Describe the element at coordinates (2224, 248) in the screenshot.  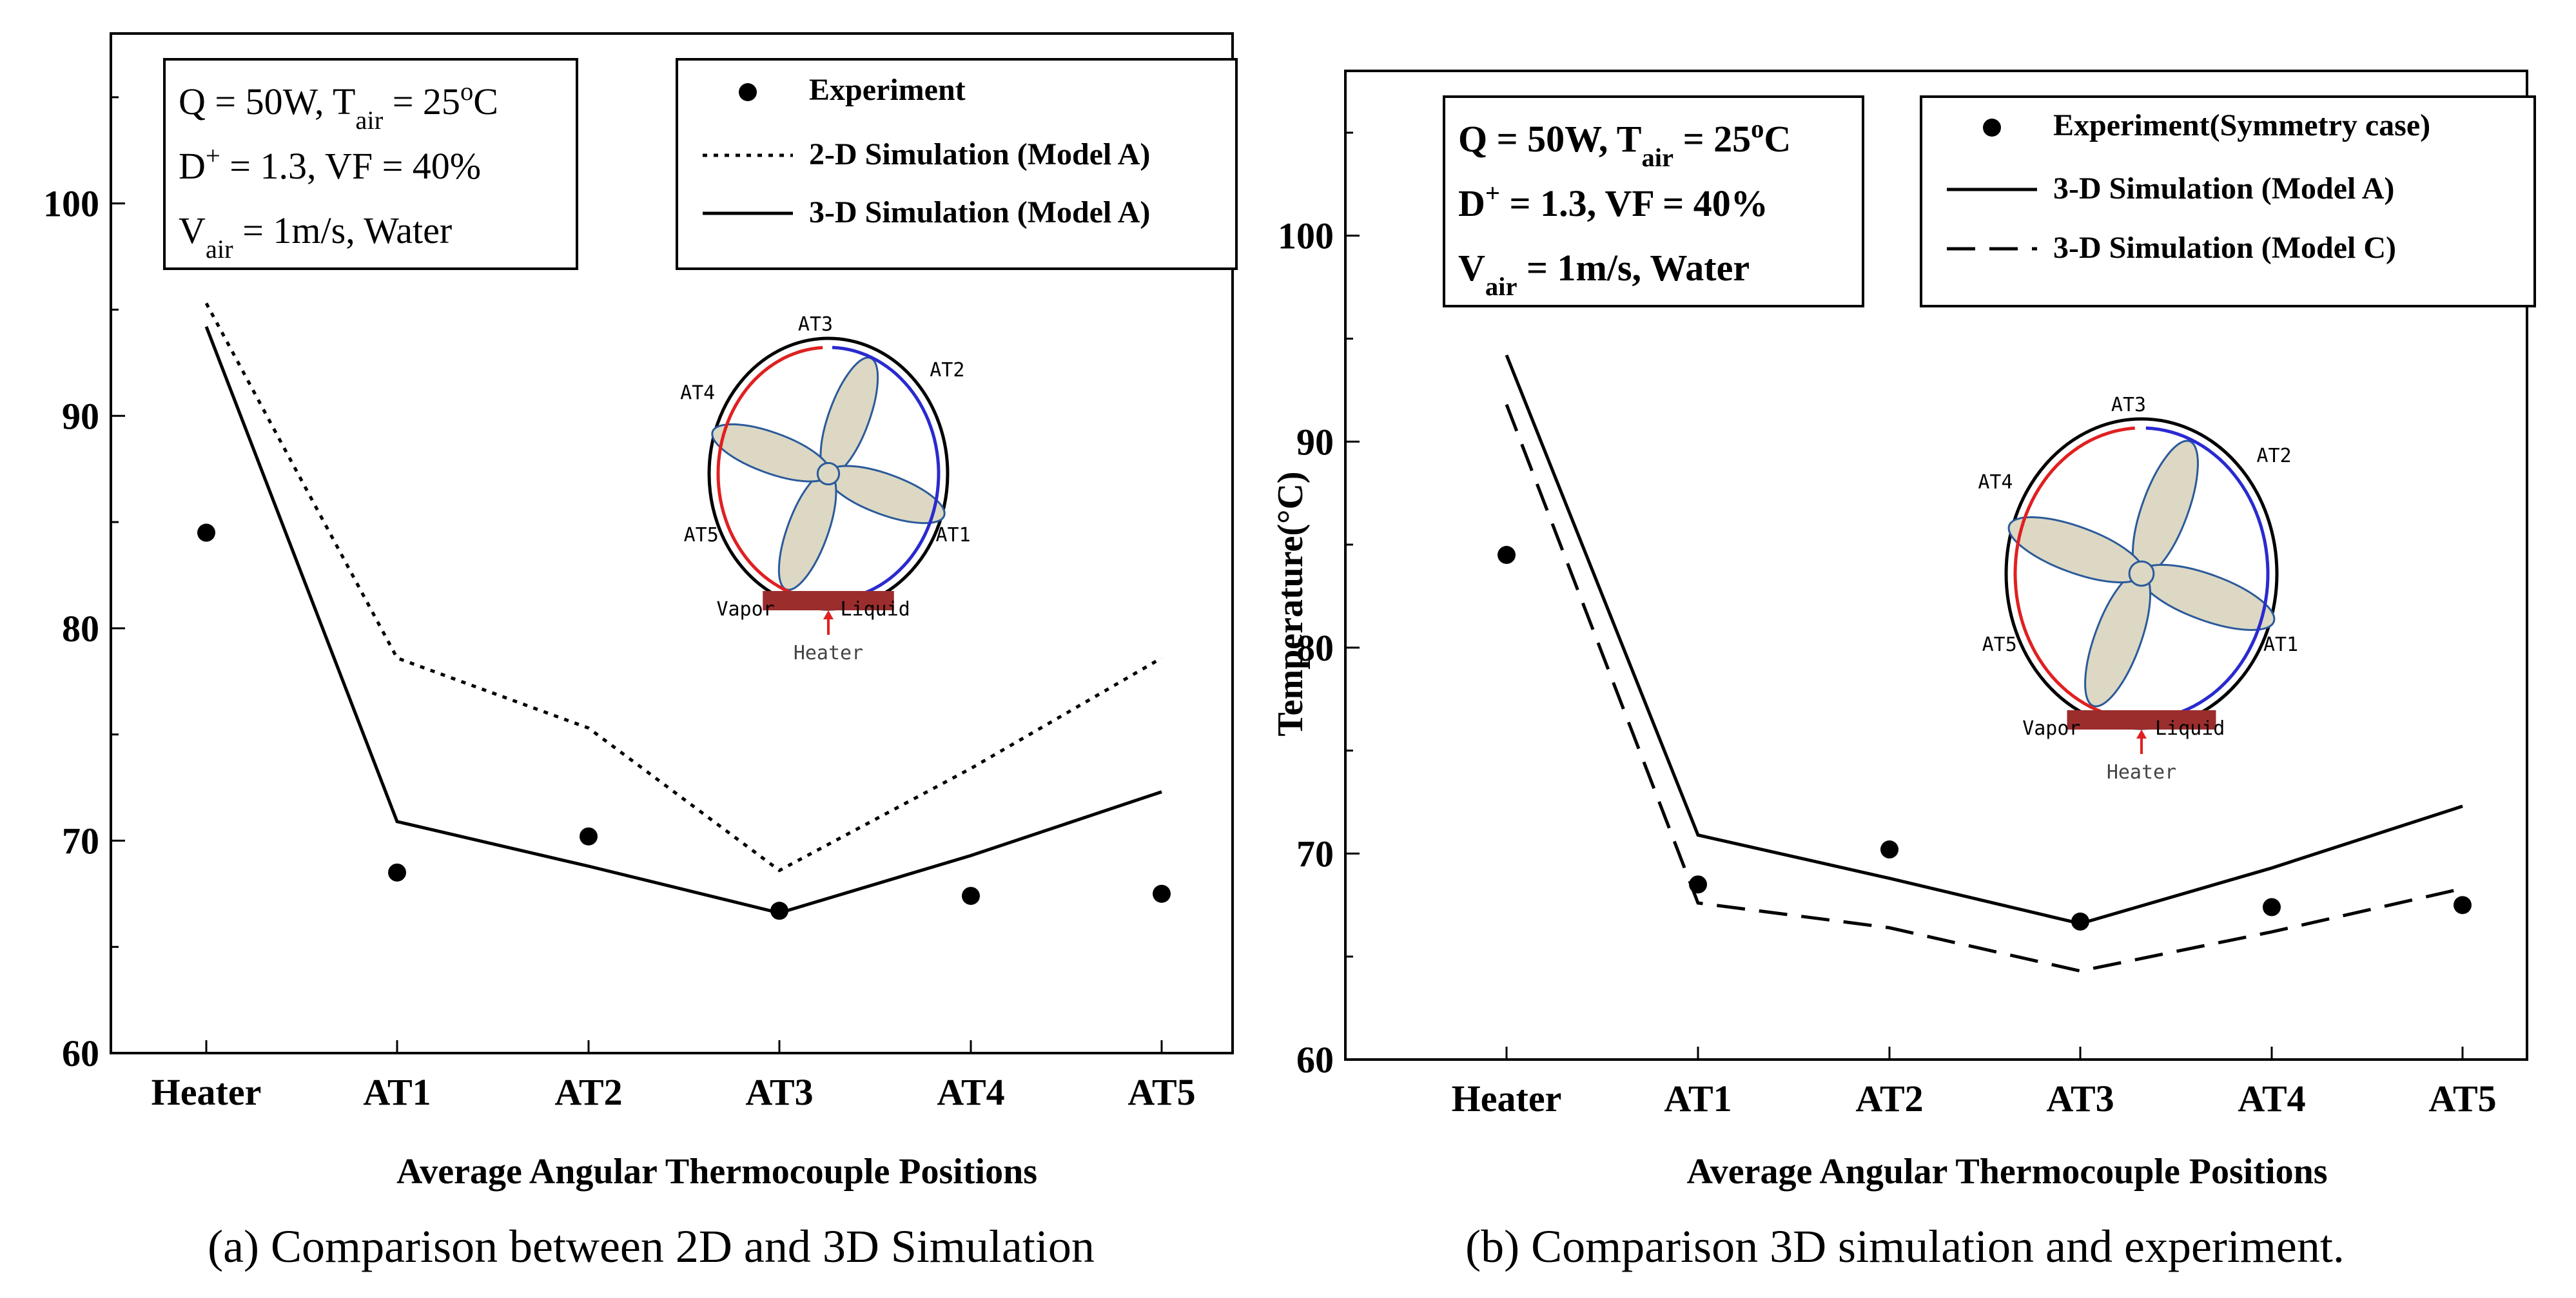
I see `legend-entry: 3-D Simulation (Model C)` at that location.